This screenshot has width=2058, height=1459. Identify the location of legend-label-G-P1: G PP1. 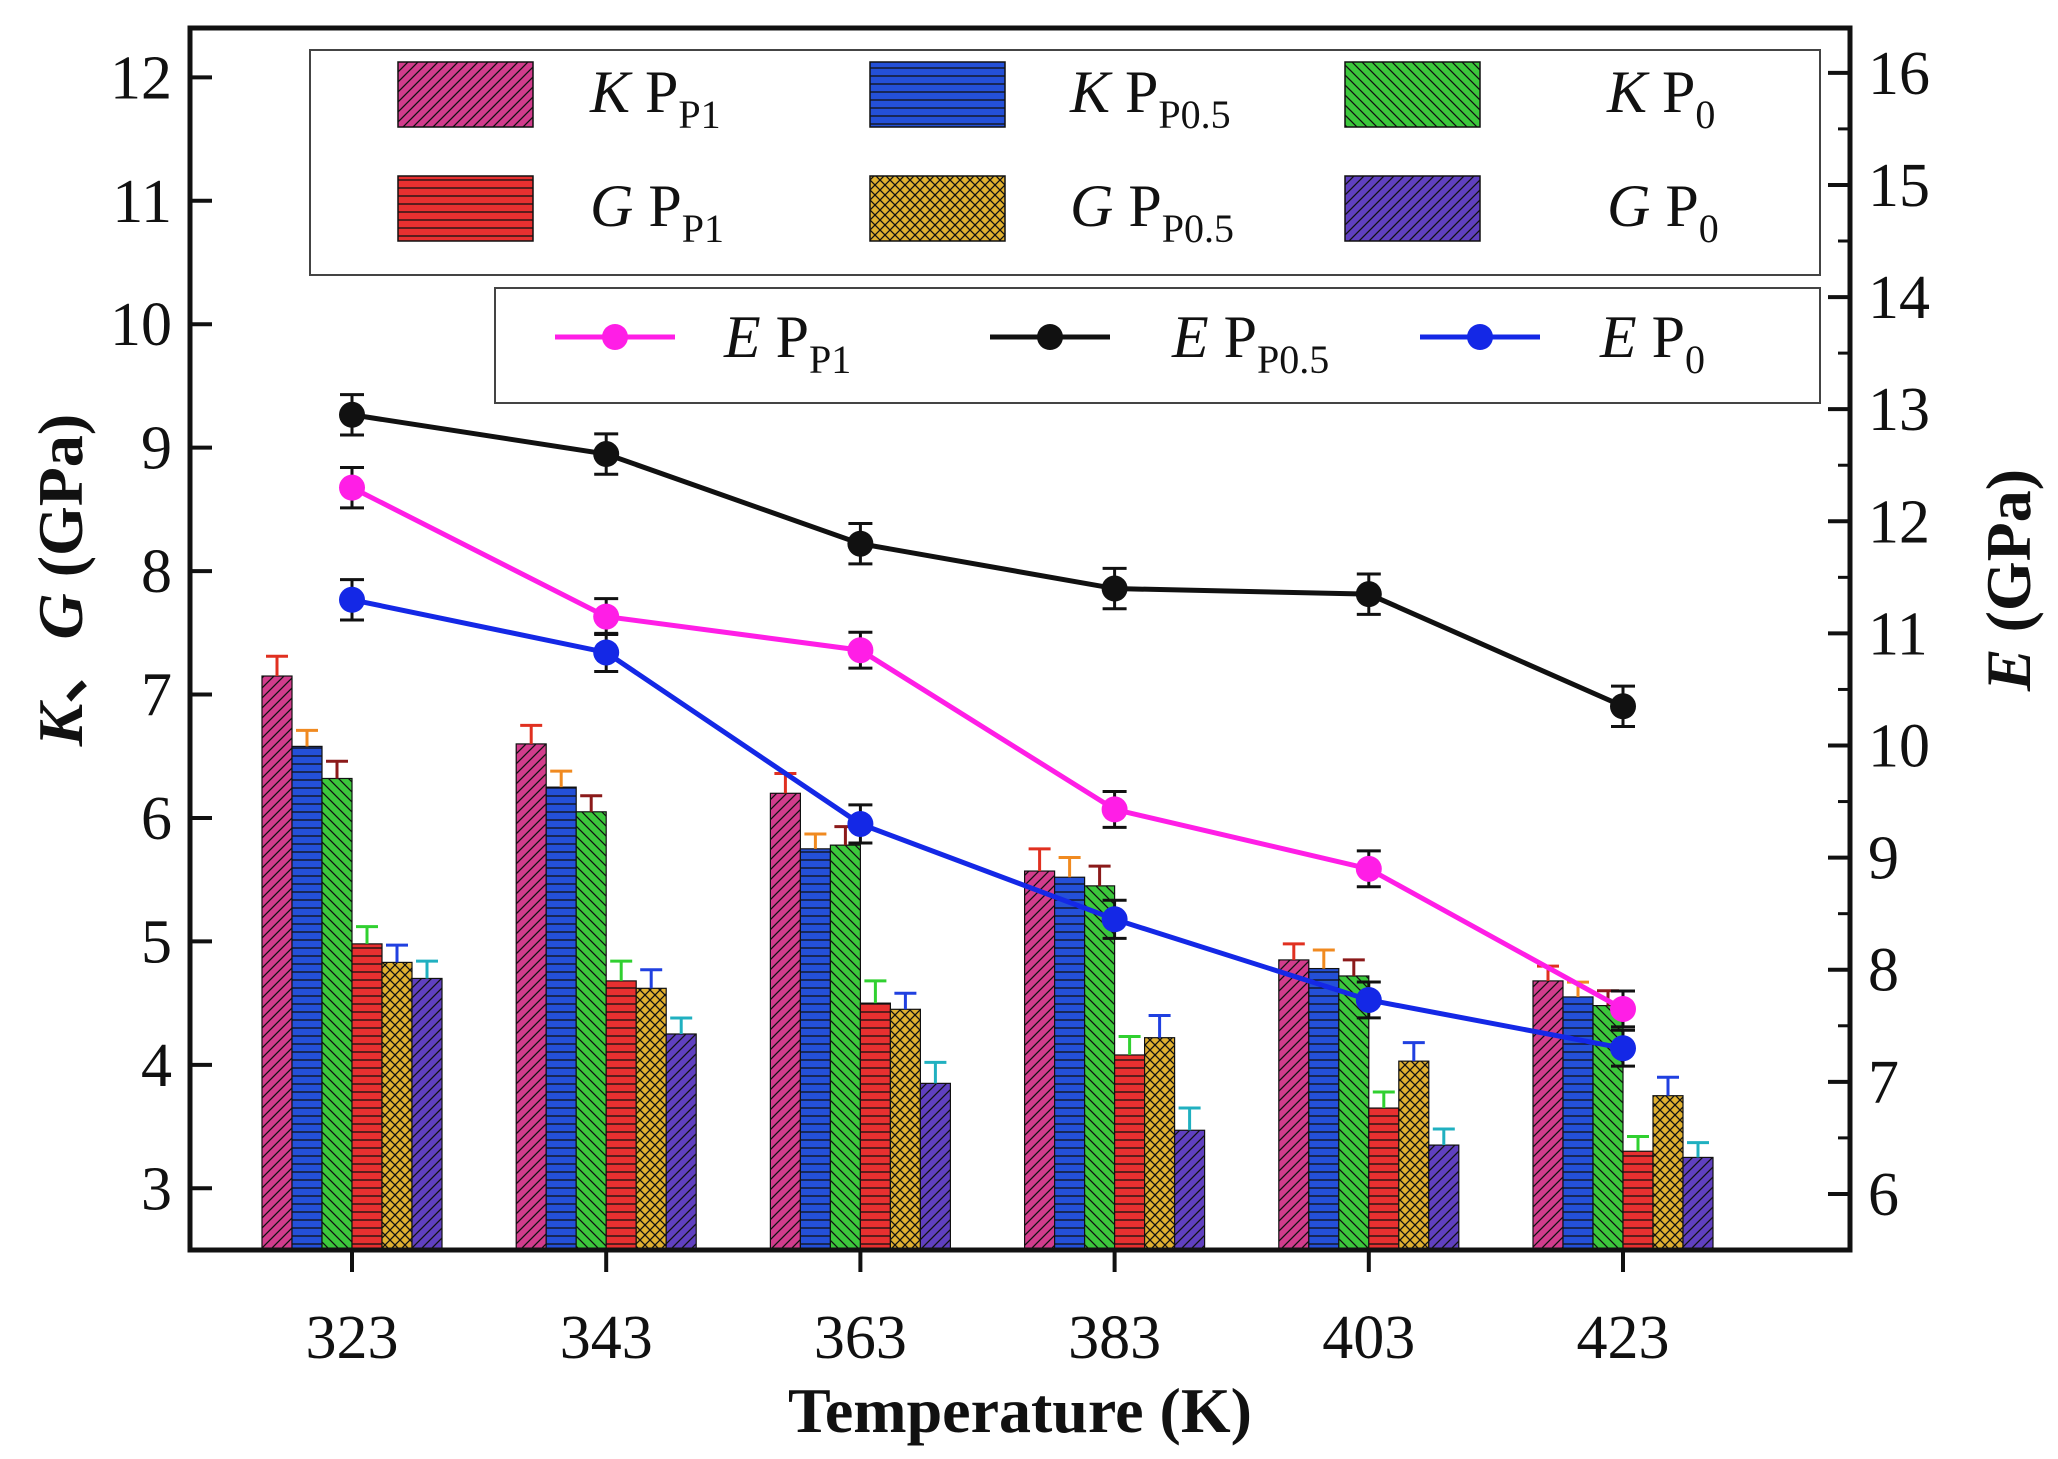
(657, 212).